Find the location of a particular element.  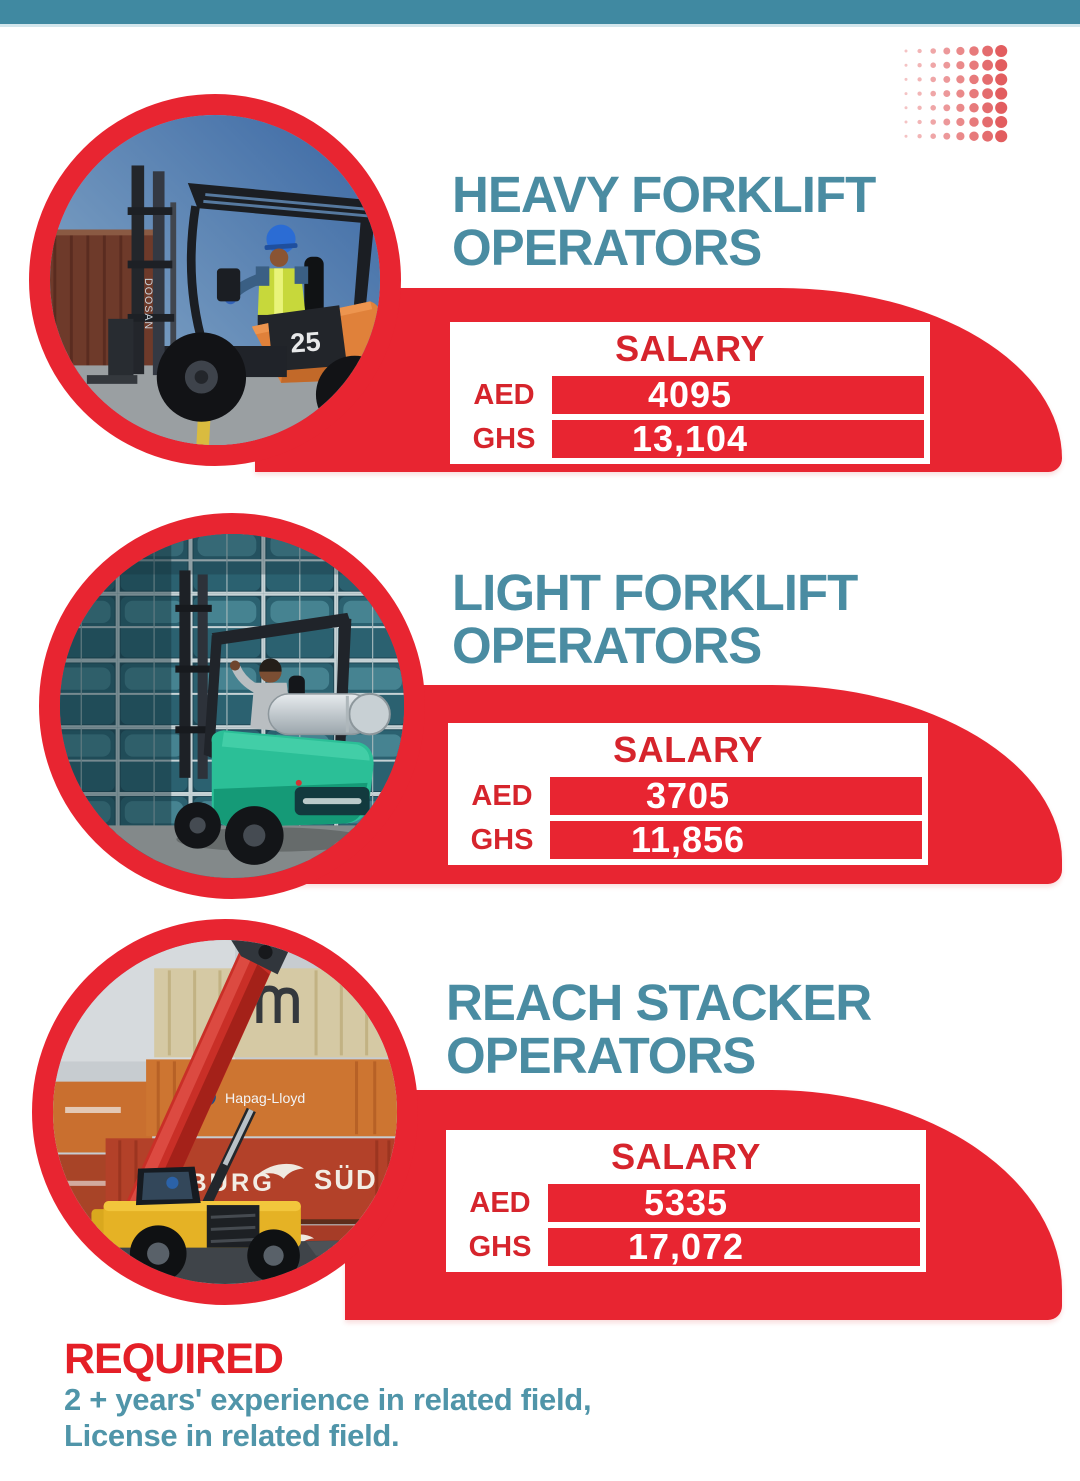

amount-value: 4095 is located at coordinates (738, 394).